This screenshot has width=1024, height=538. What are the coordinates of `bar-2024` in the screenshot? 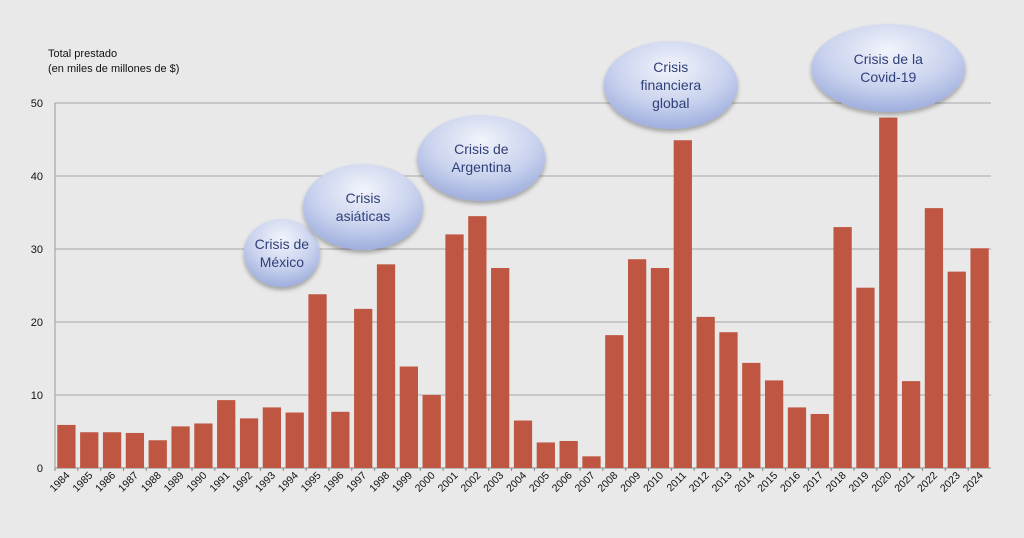 It's located at (979, 358).